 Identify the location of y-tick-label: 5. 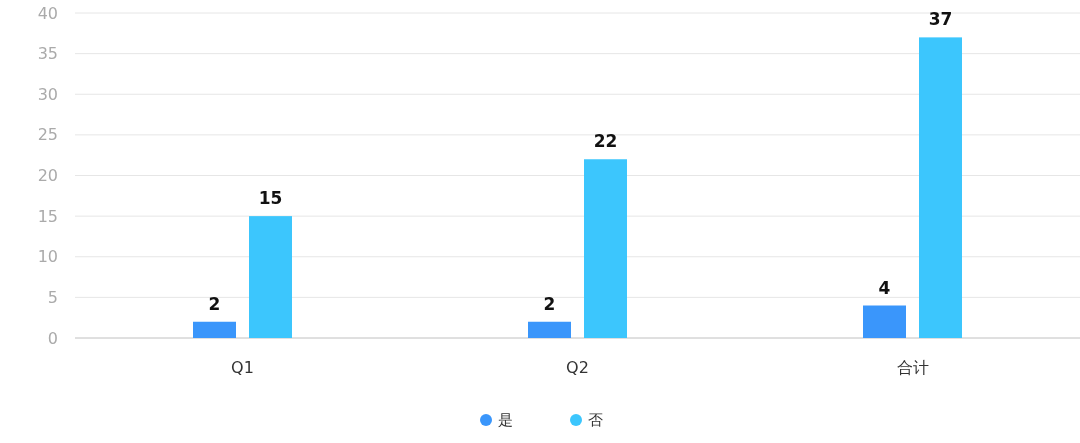
(52, 297).